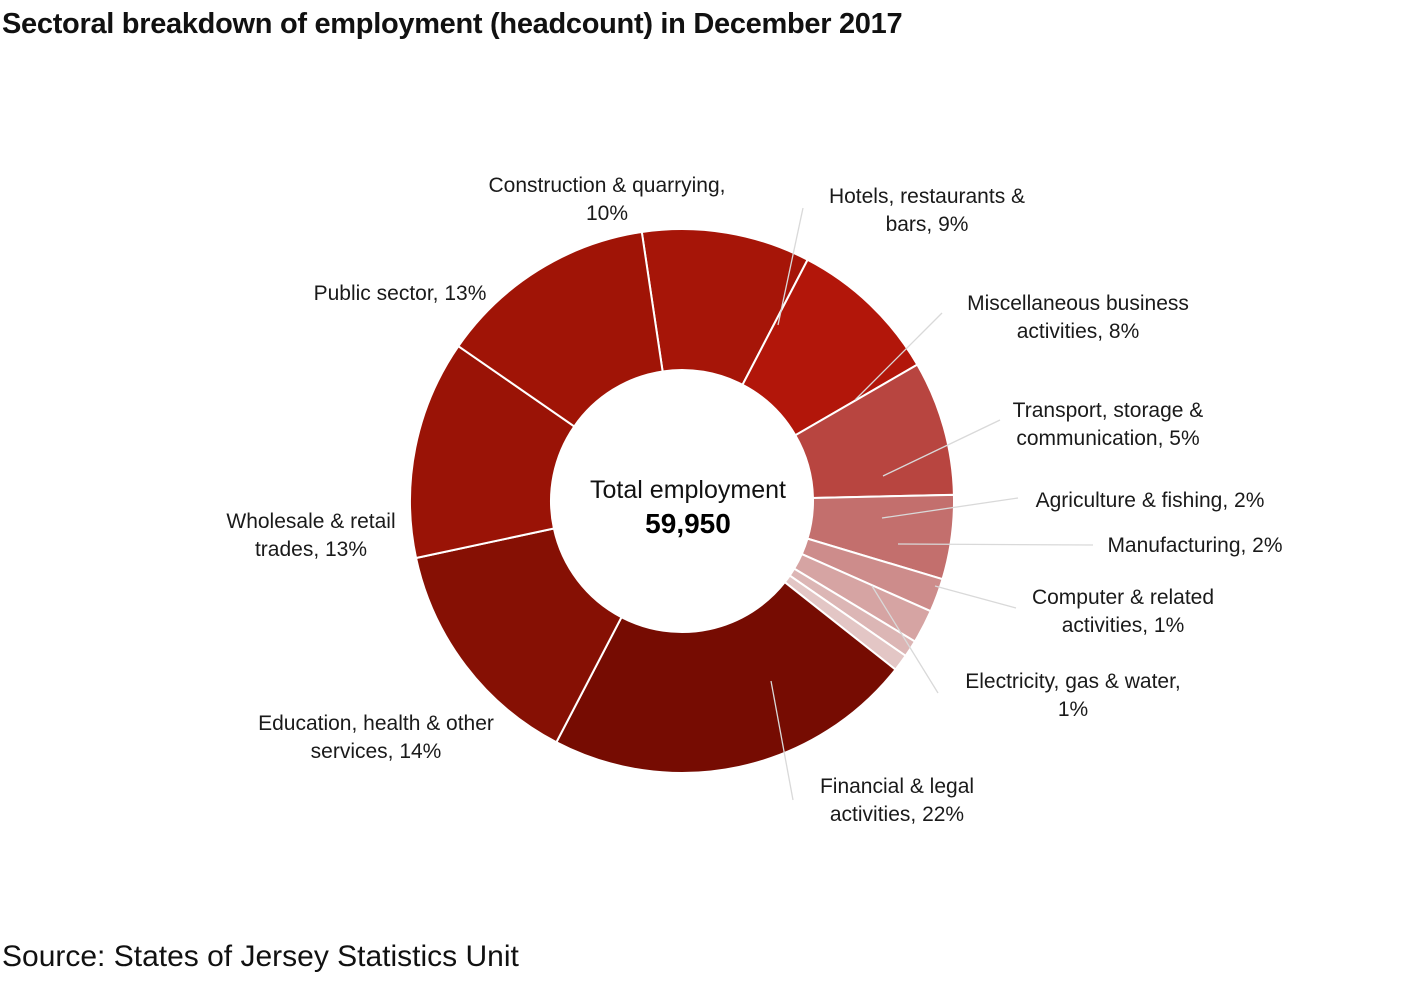 Image resolution: width=1420 pixels, height=983 pixels. What do you see at coordinates (400, 293) in the screenshot?
I see `slice-label: Public sector, 13%` at bounding box center [400, 293].